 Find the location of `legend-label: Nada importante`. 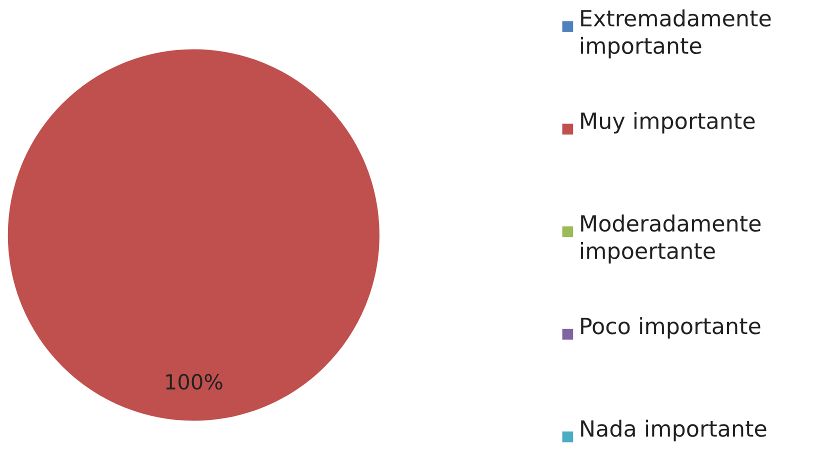

legend-label: Nada importante is located at coordinates (673, 431).